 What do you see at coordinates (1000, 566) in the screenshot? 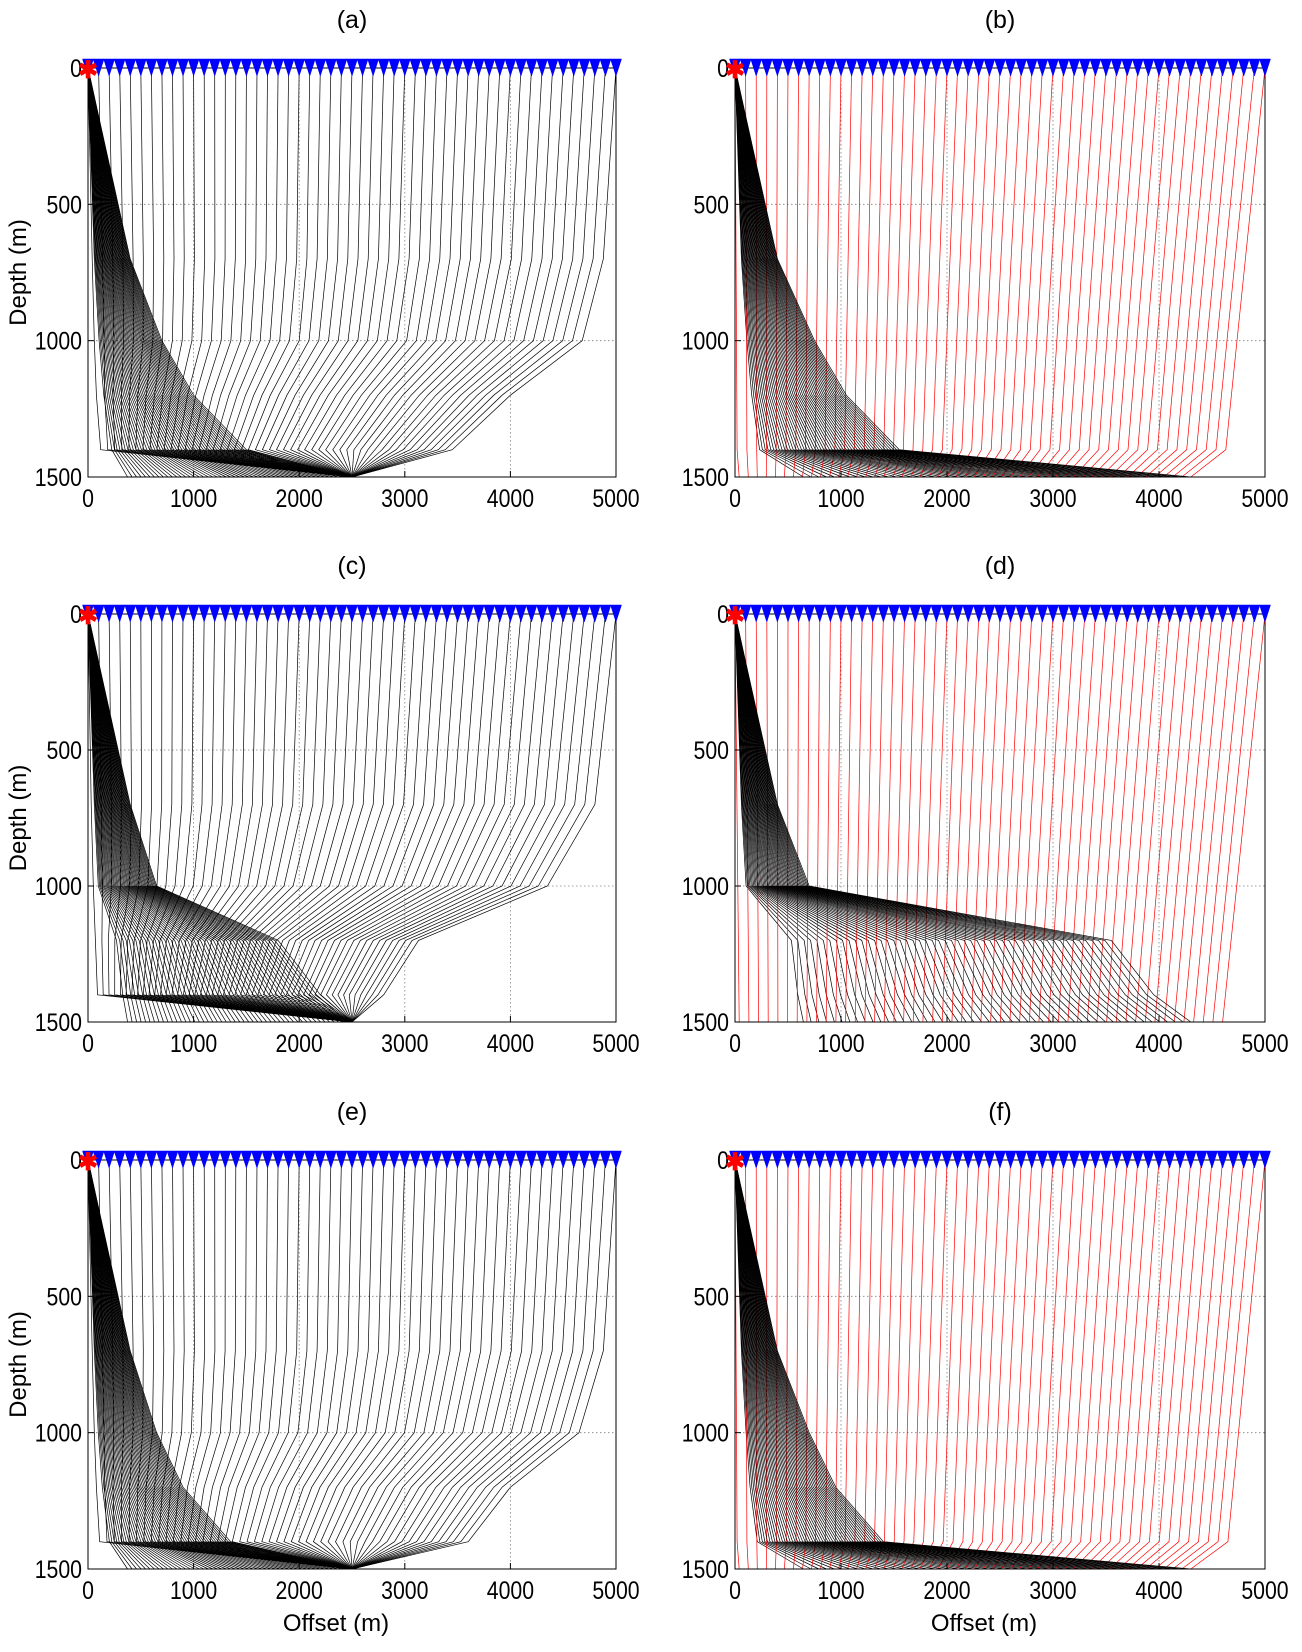
I see `panel-label: (d)` at bounding box center [1000, 566].